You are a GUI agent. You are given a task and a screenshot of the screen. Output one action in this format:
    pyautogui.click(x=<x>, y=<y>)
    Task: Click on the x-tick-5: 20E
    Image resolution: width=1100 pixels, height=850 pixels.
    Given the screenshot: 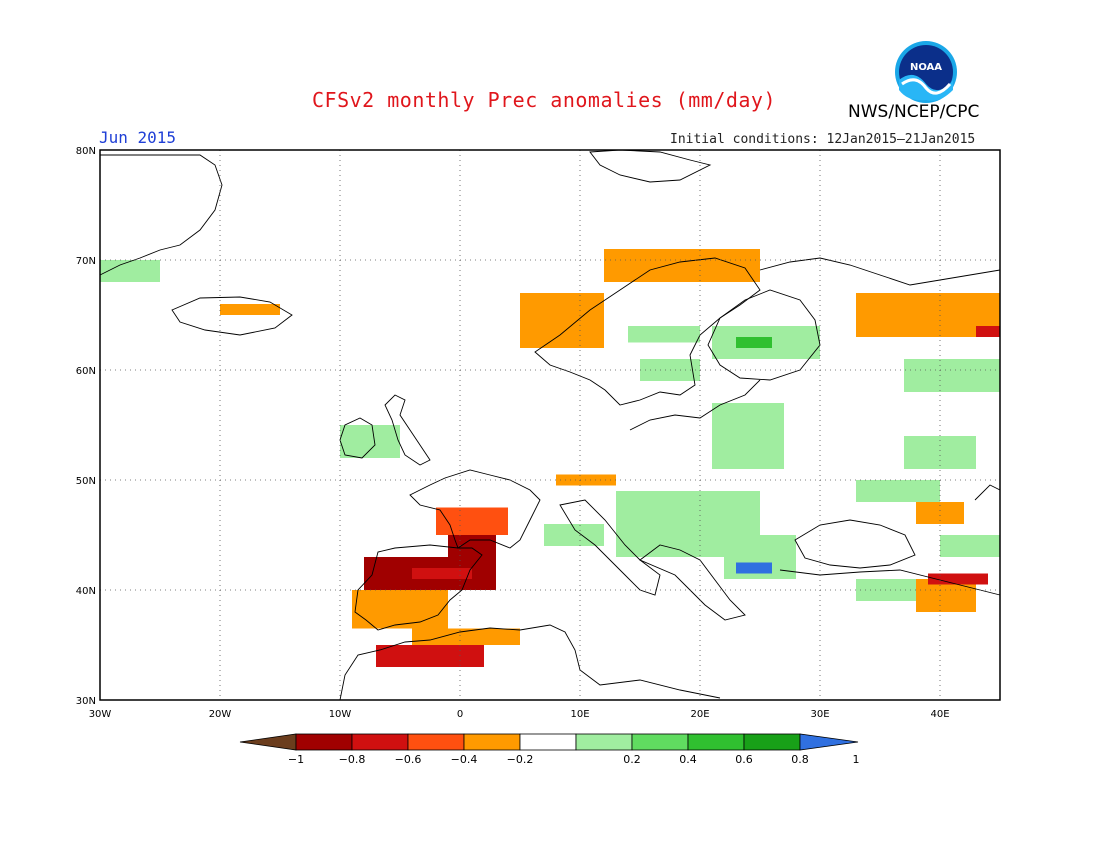 What is the action you would take?
    pyautogui.click(x=699, y=714)
    